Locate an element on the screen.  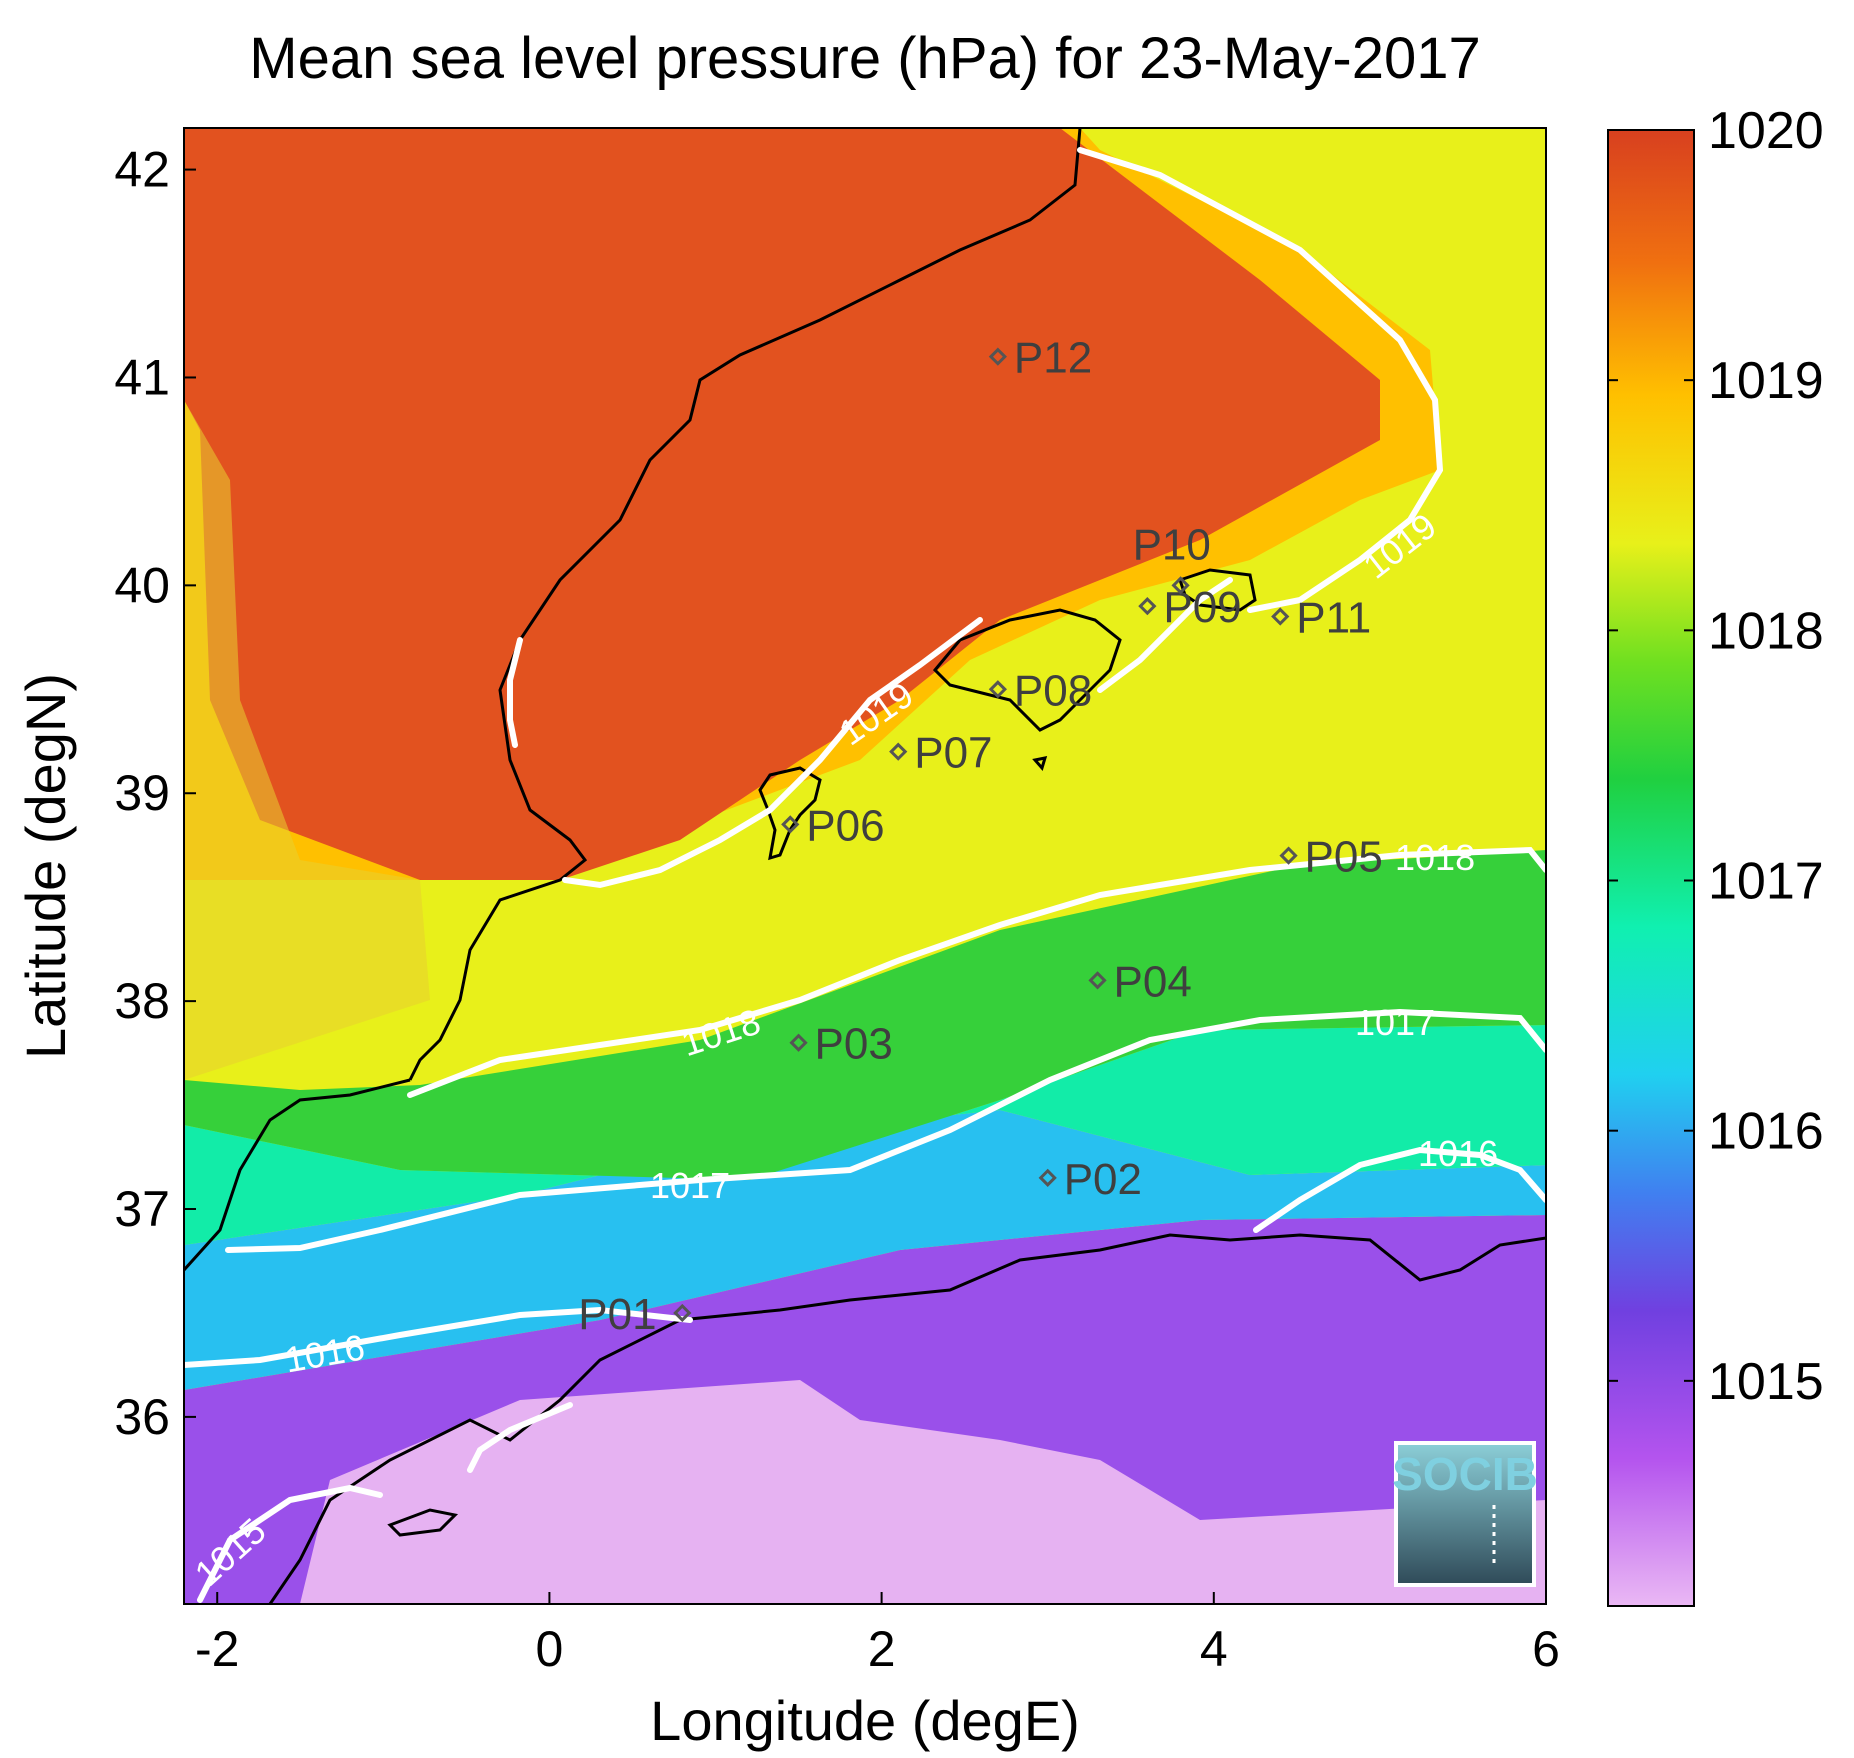
colorbar-tick-label: 1015 is located at coordinates (1766, 1382).